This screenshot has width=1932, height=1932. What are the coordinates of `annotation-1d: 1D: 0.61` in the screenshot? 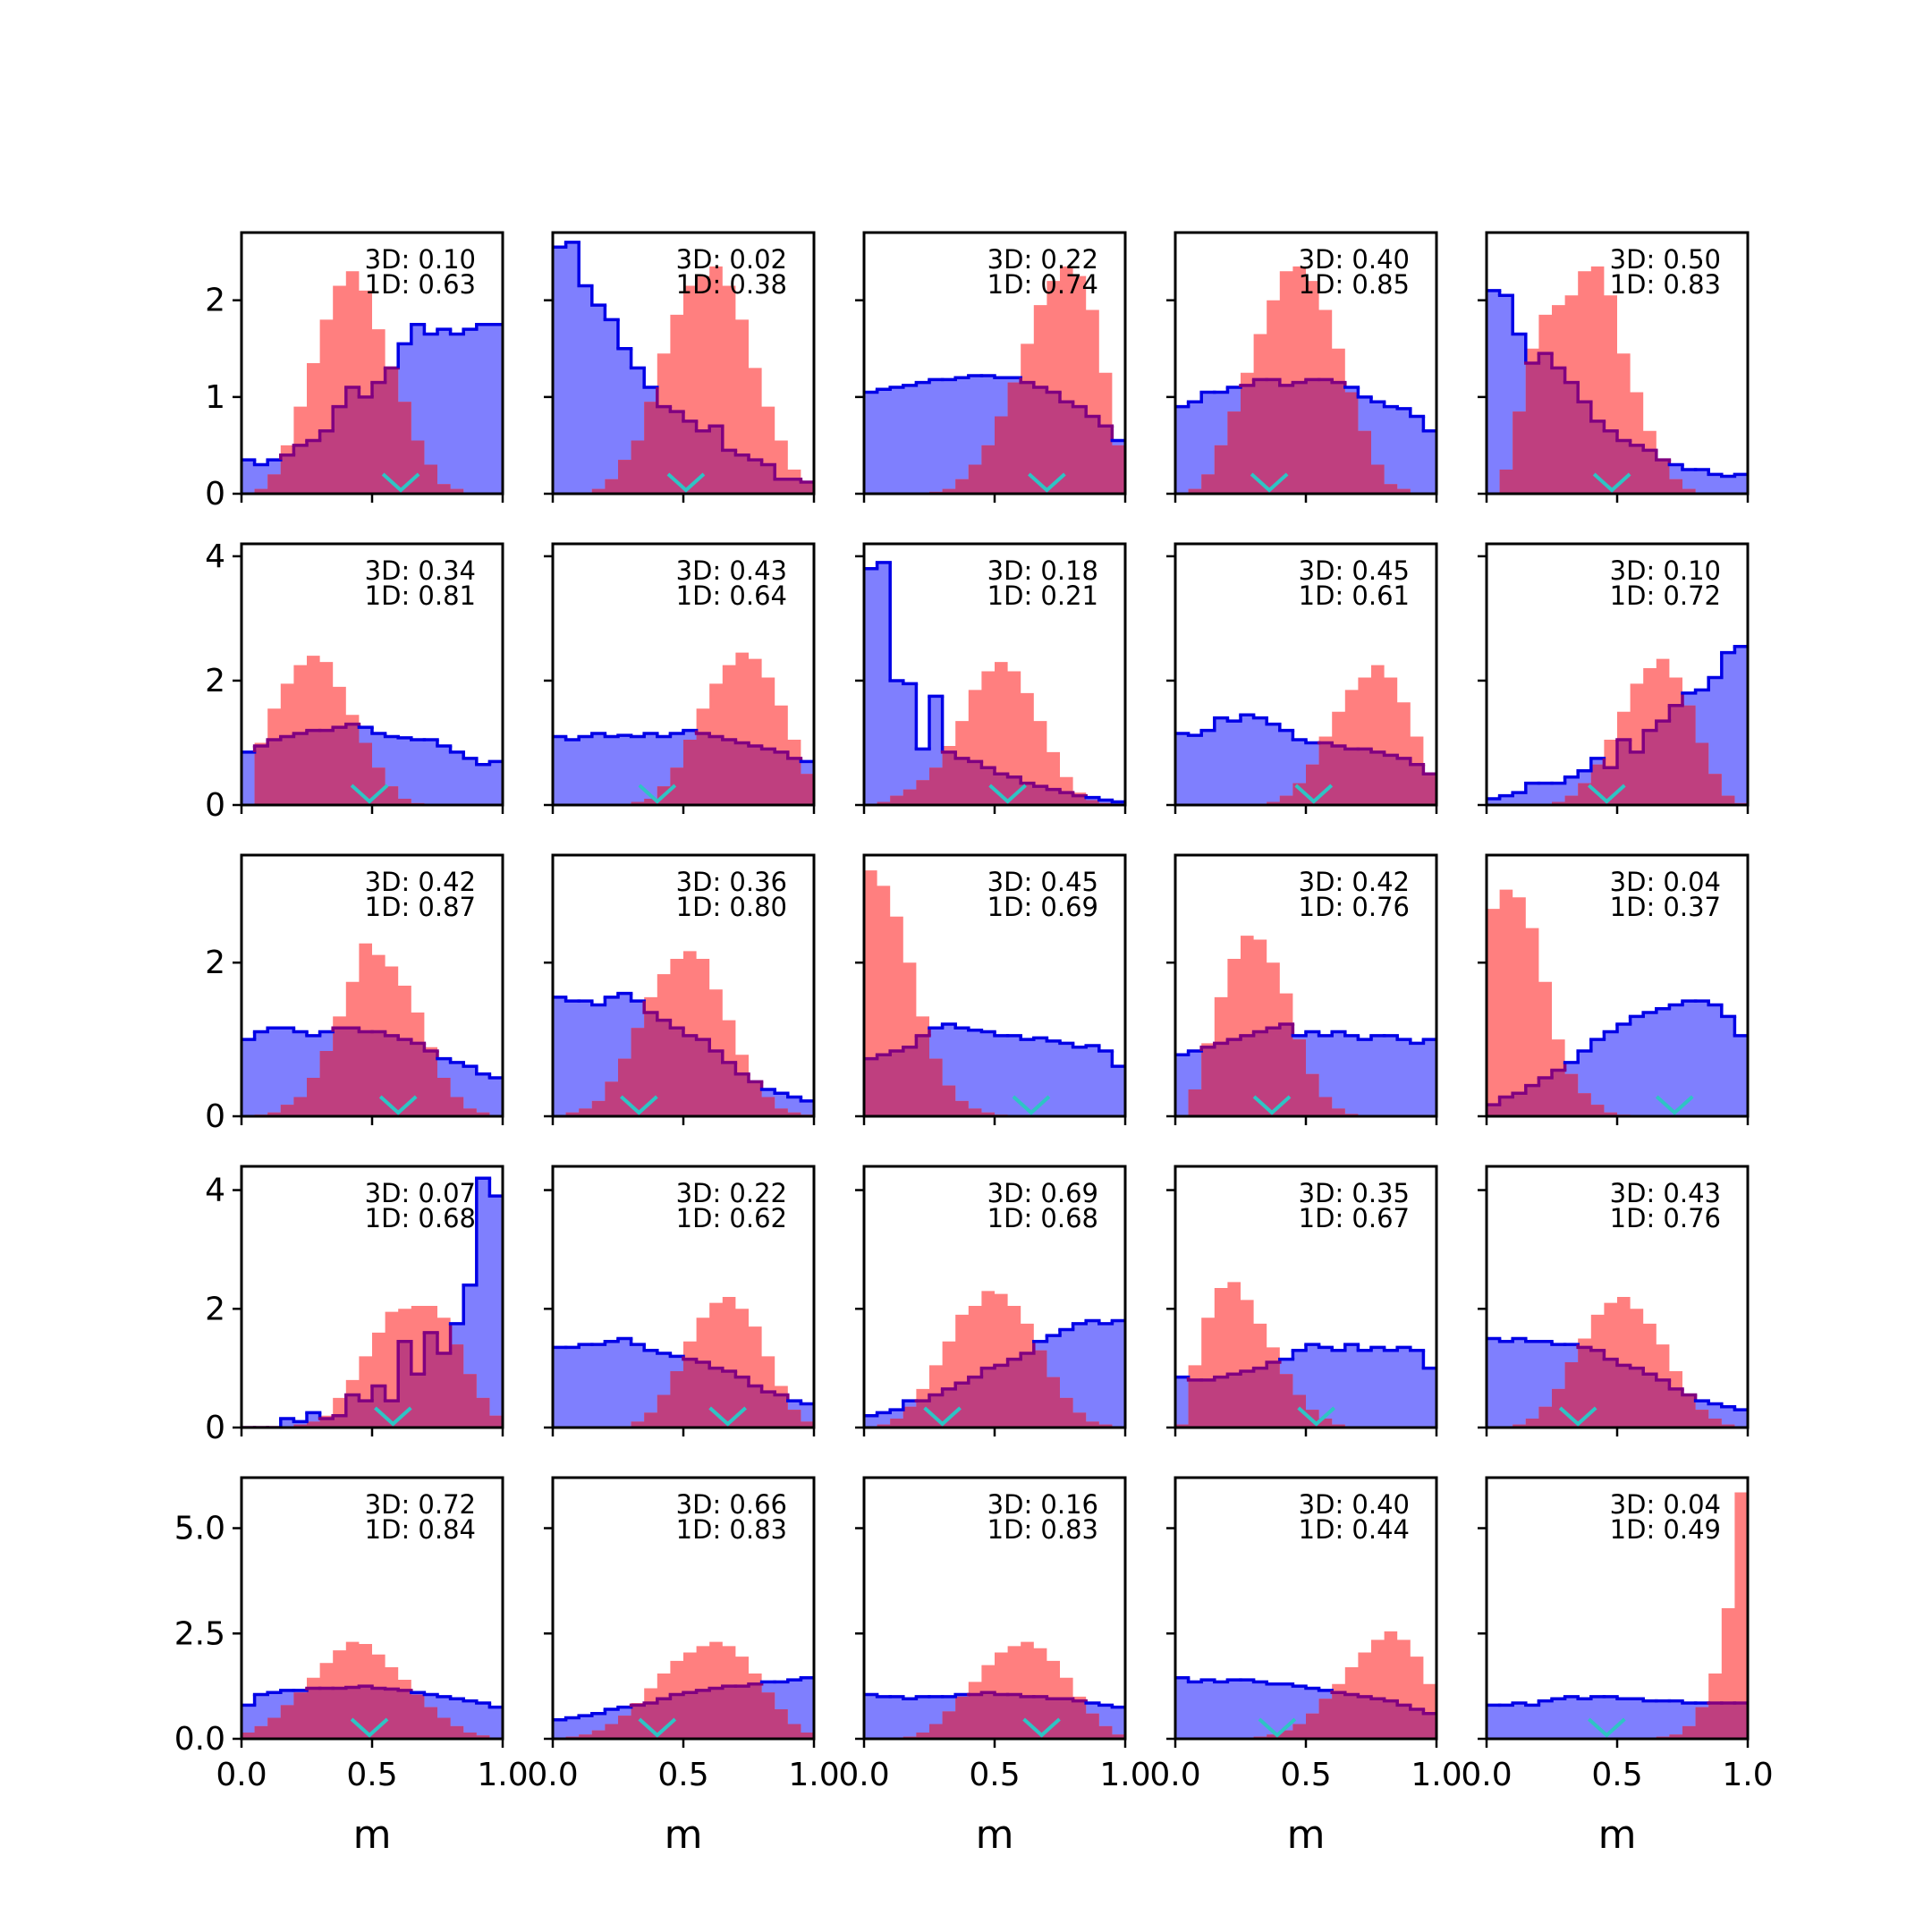 It's located at (1354, 595).